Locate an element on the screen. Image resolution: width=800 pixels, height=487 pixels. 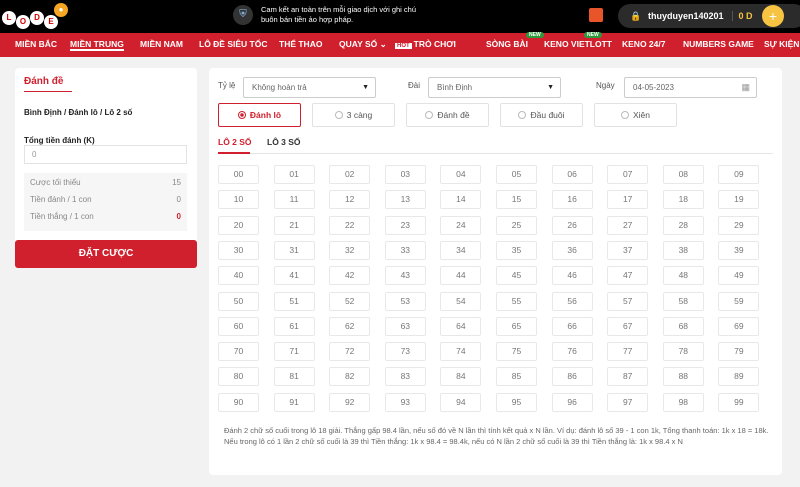
number-cell: 38 is located at coordinates (683, 250).